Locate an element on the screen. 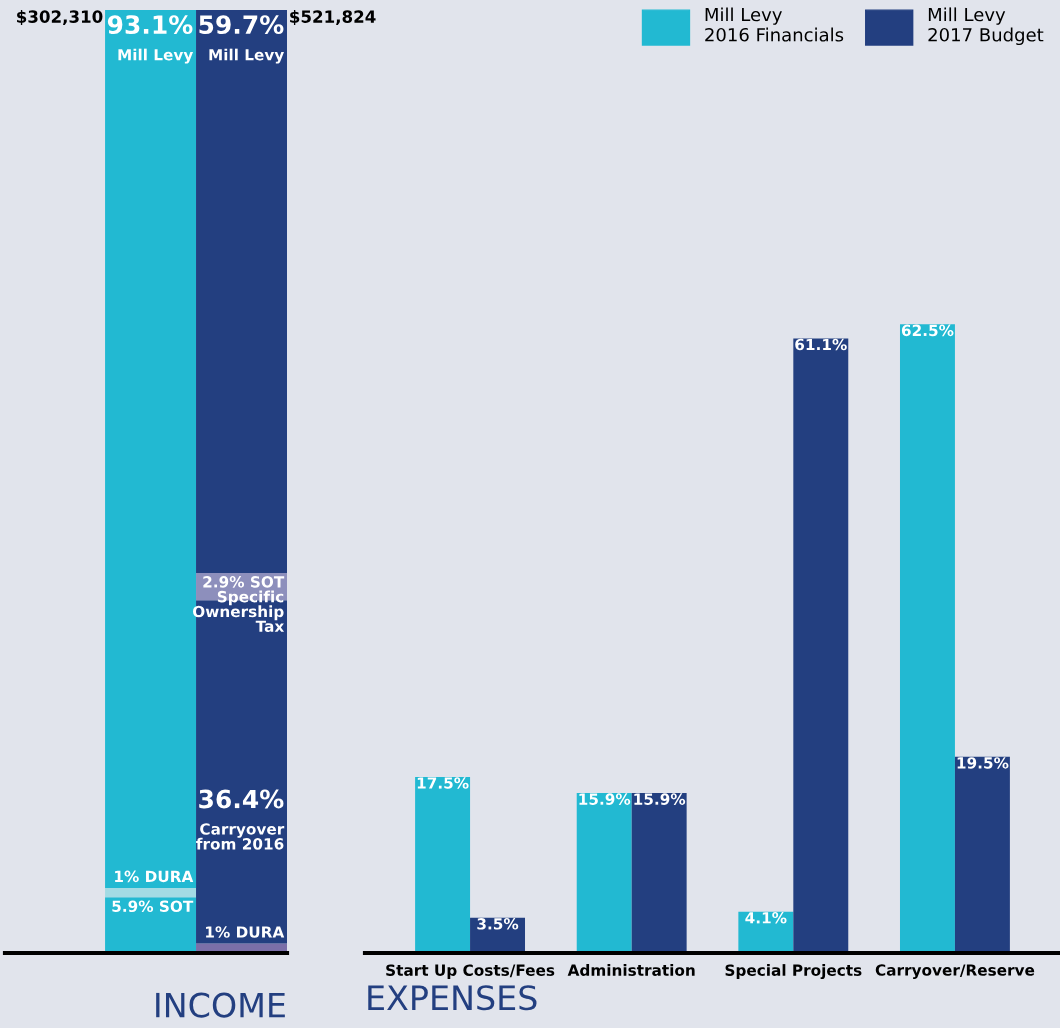 The width and height of the screenshot is (1060, 1028). x-axis-title: INCOME is located at coordinates (220, 1005).